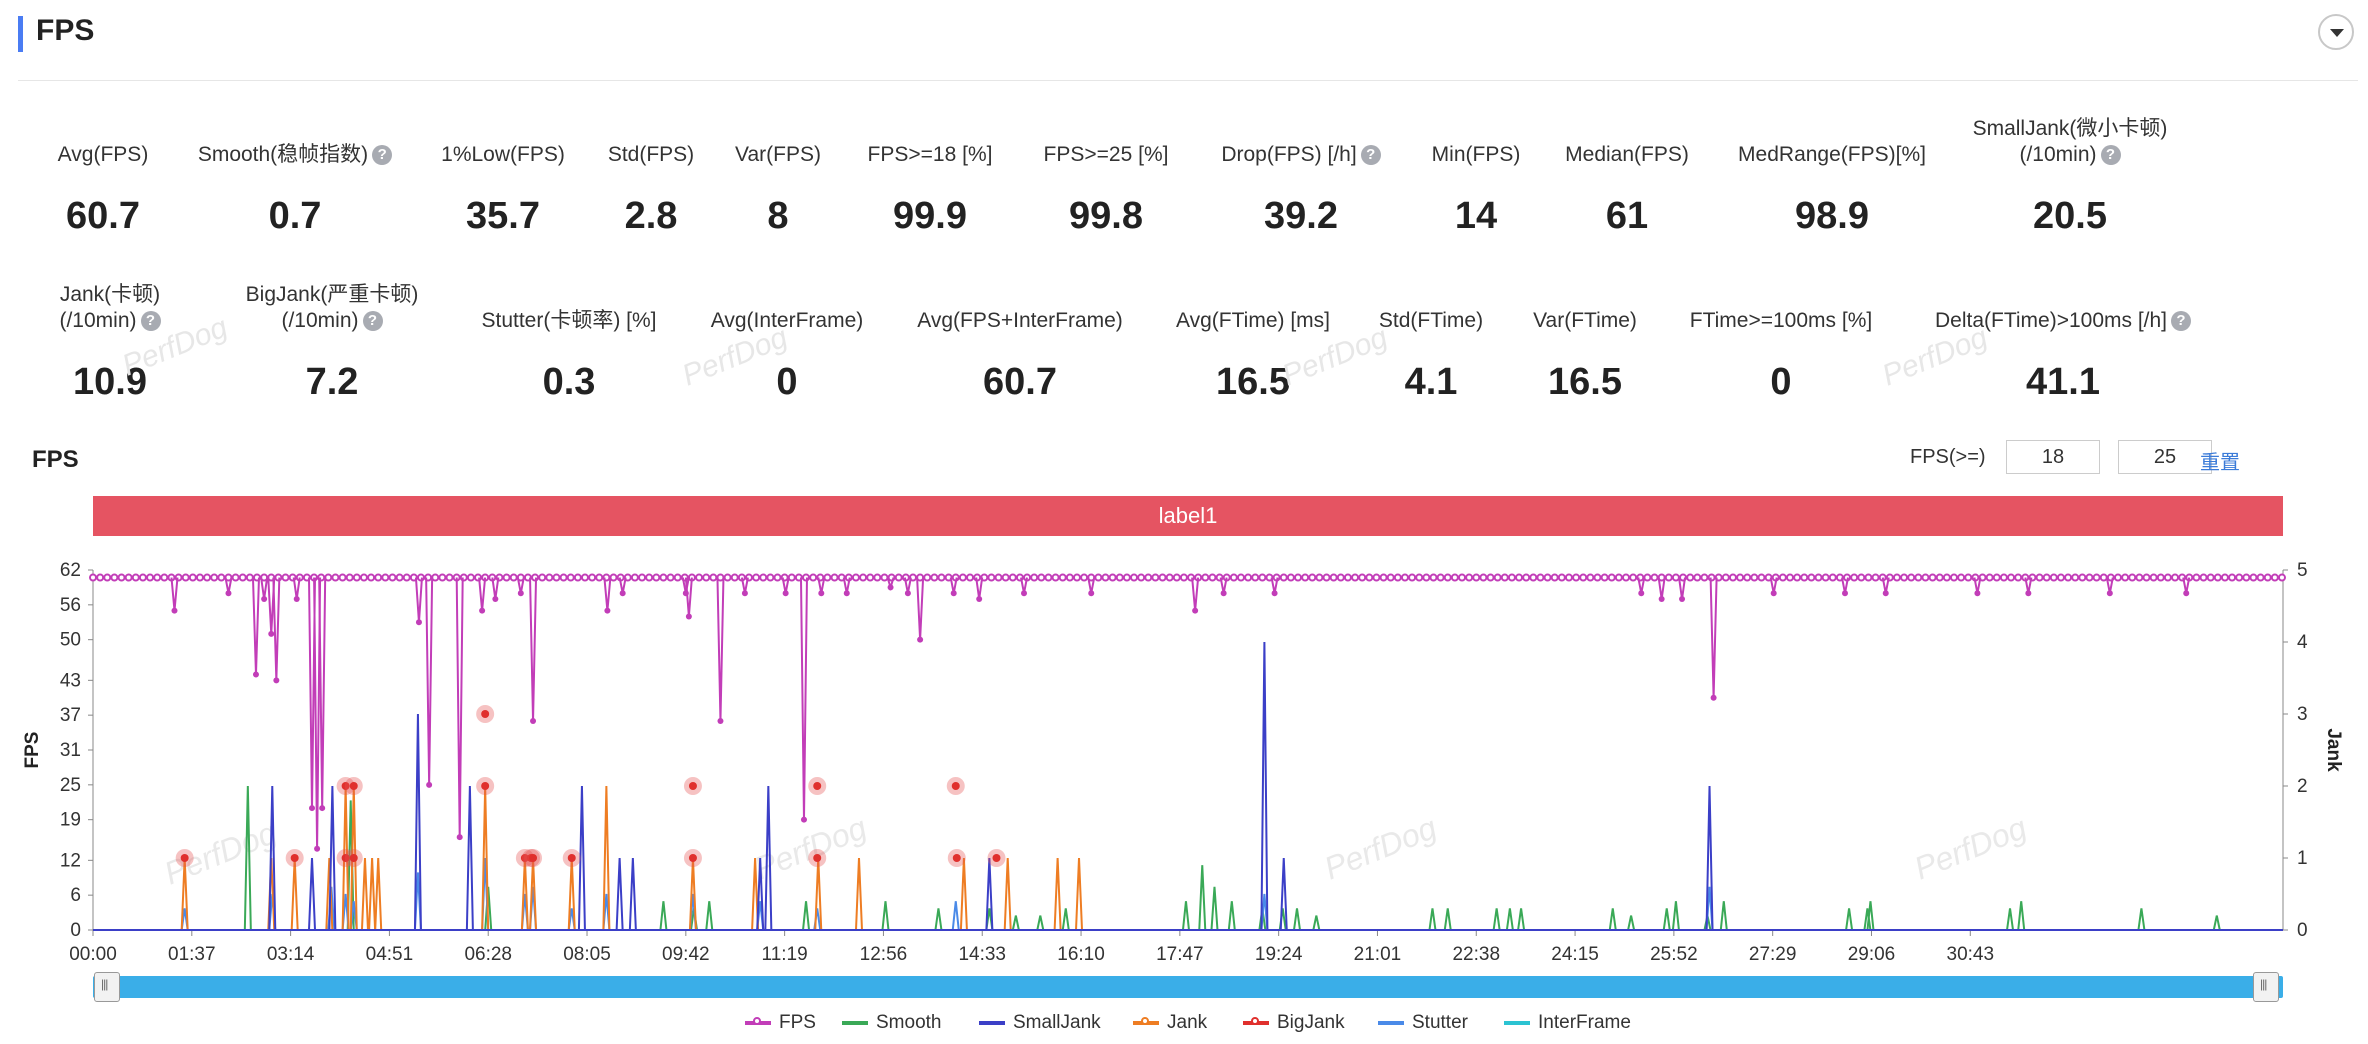 This screenshot has height=1044, width=2368. I want to click on metric-label-text: Avg(FPS+InterFrame), so click(1020, 320).